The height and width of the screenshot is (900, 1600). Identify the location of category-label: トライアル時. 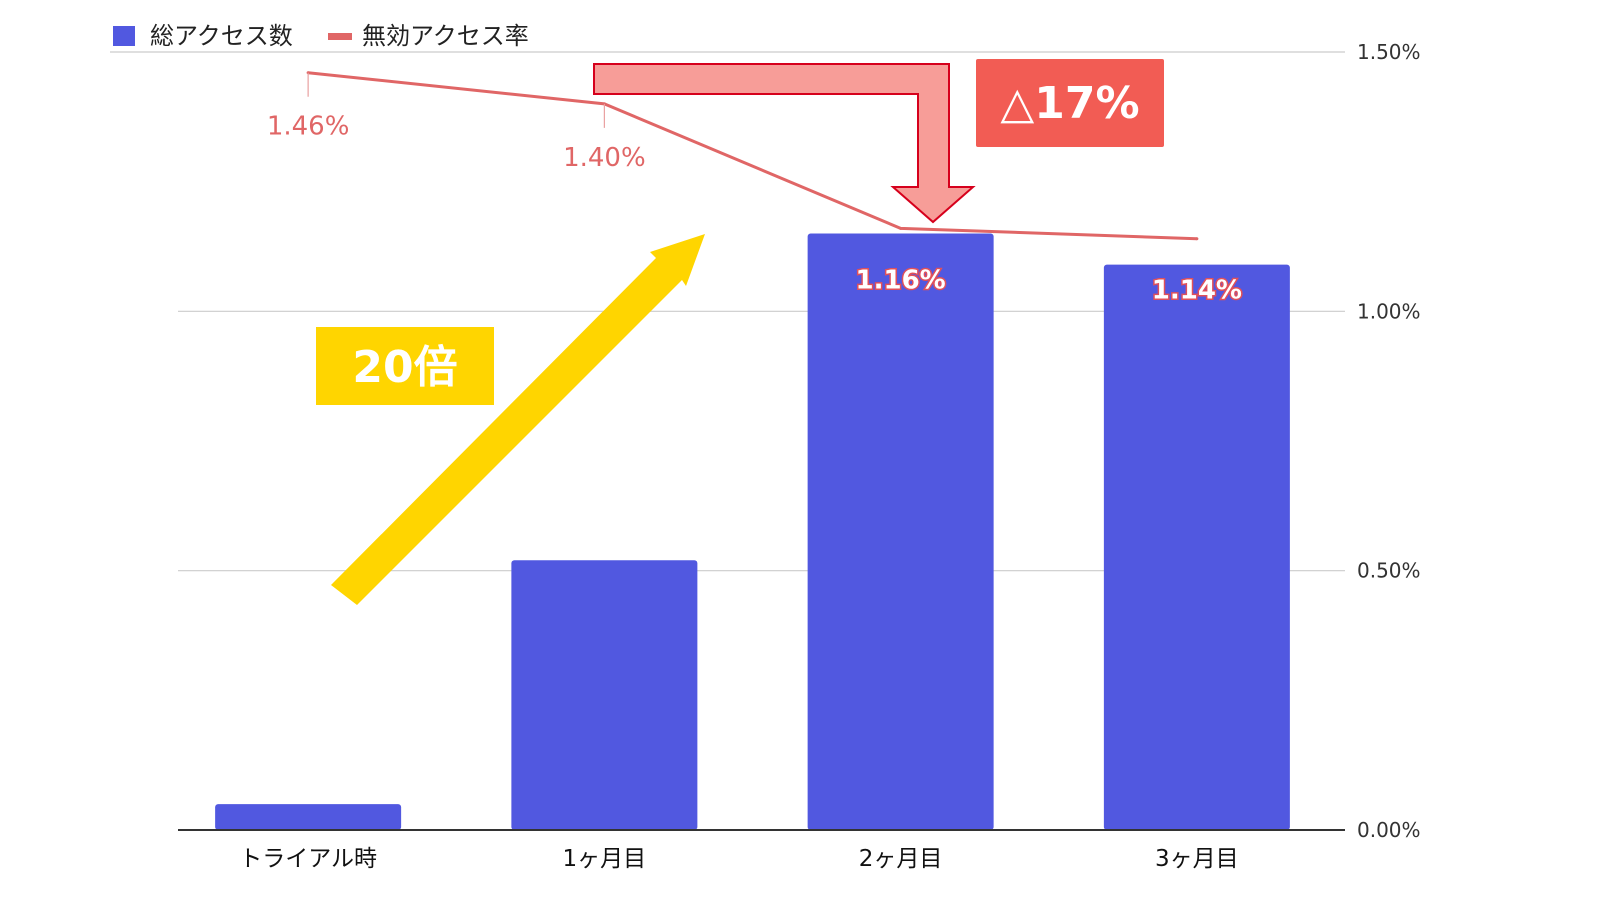
(308, 859).